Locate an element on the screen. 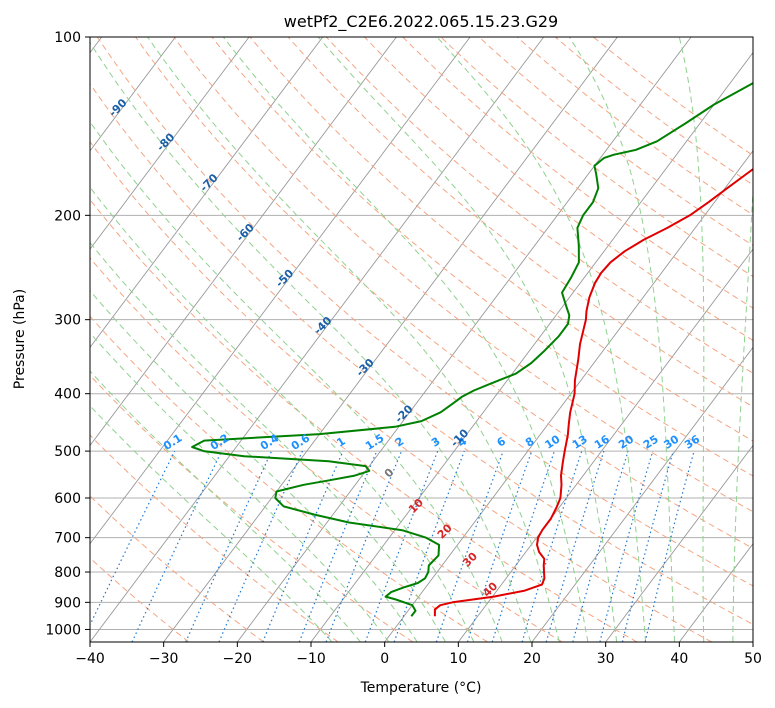  x-axis-title: Temperature (°C) is located at coordinates (421, 688).